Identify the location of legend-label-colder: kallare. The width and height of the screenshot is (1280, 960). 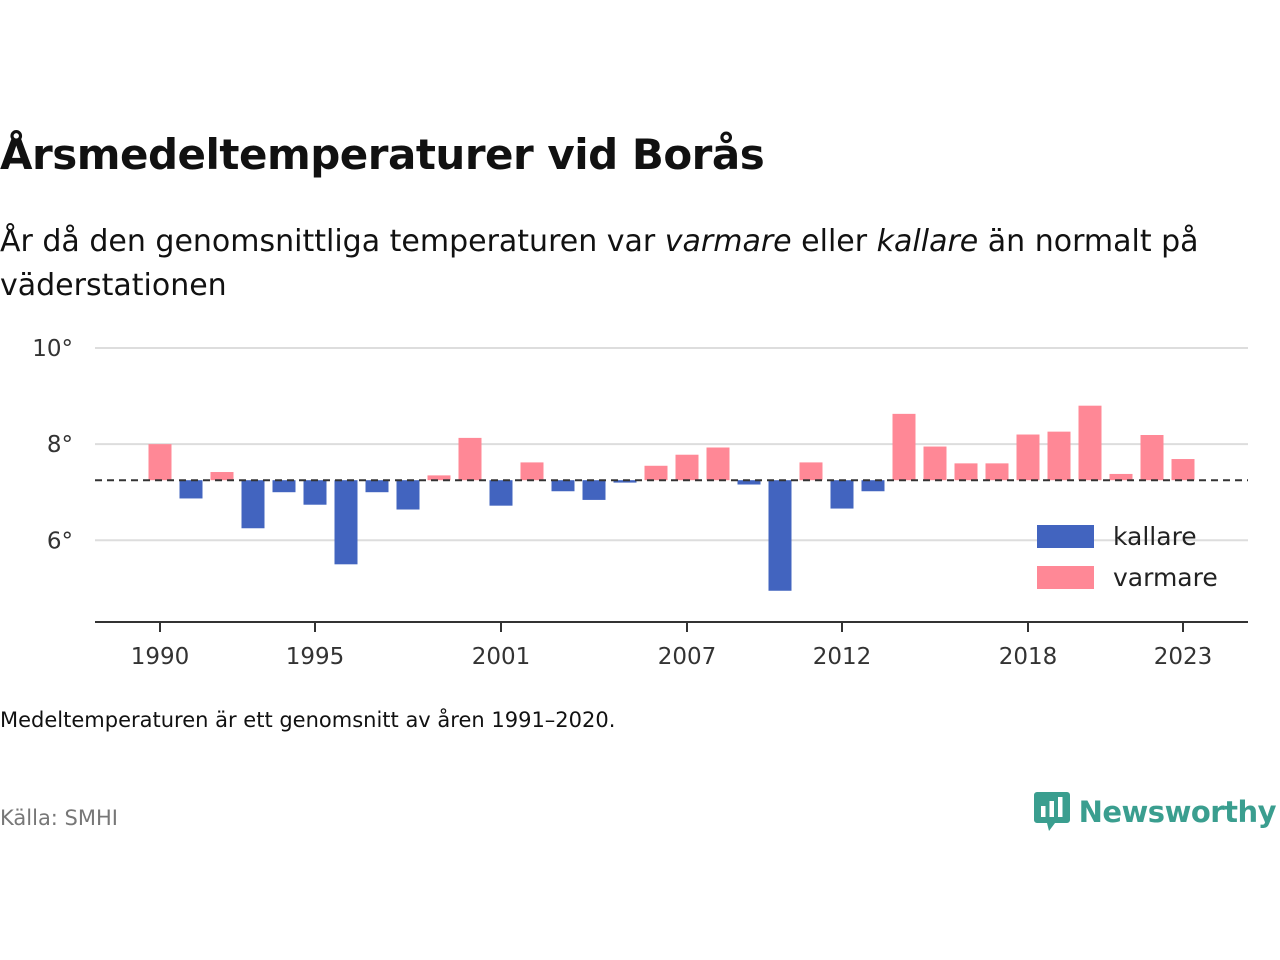
(1155, 536).